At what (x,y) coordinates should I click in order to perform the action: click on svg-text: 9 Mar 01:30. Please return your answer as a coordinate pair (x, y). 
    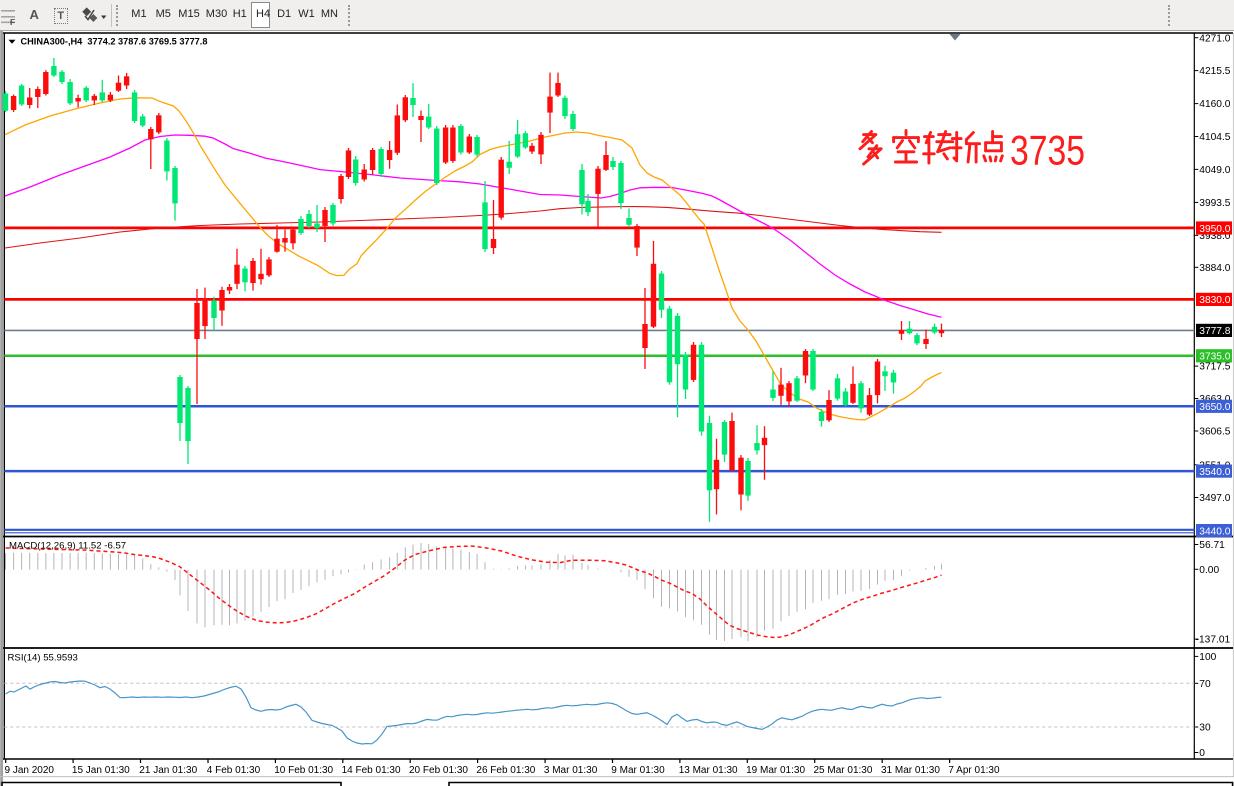
    Looking at the image, I should click on (638, 770).